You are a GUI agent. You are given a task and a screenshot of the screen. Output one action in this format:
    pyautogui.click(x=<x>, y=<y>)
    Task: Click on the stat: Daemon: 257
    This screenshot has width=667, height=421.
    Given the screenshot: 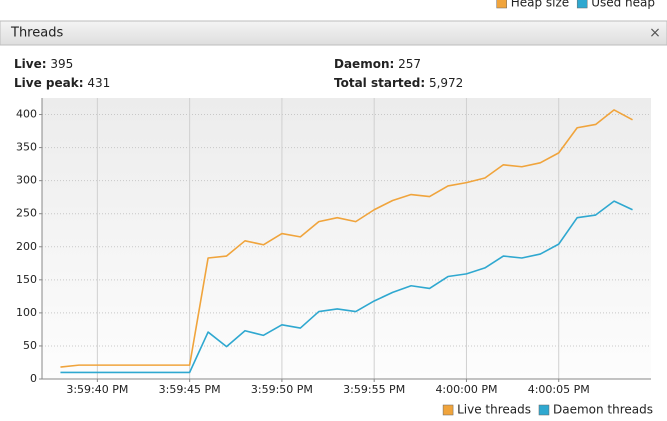 What is the action you would take?
    pyautogui.click(x=377, y=64)
    